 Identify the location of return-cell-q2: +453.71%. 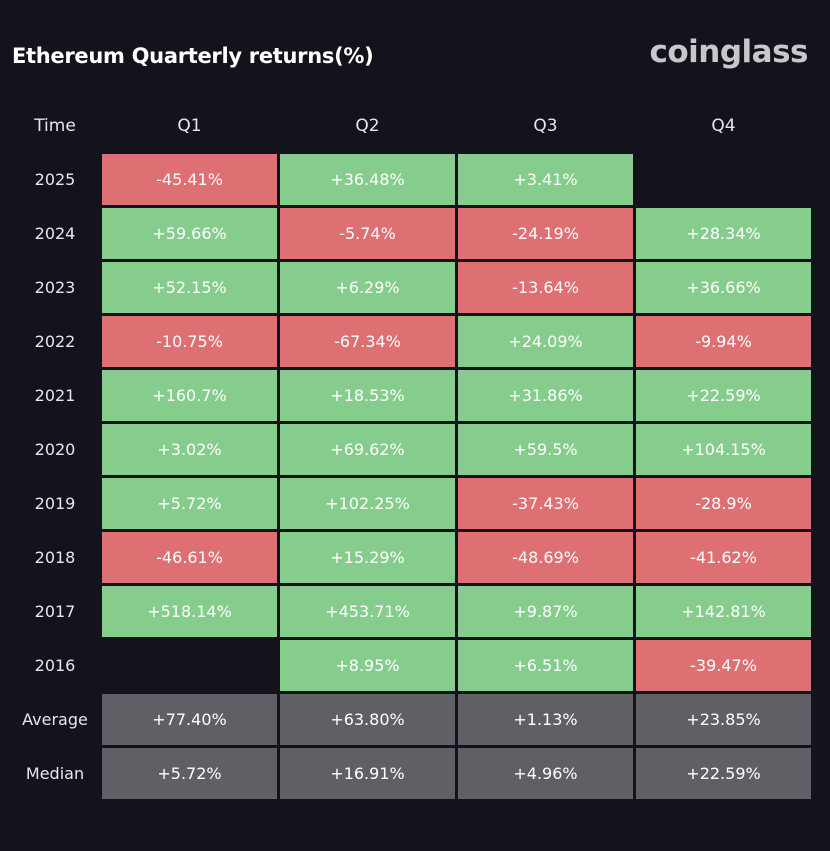
(367, 611).